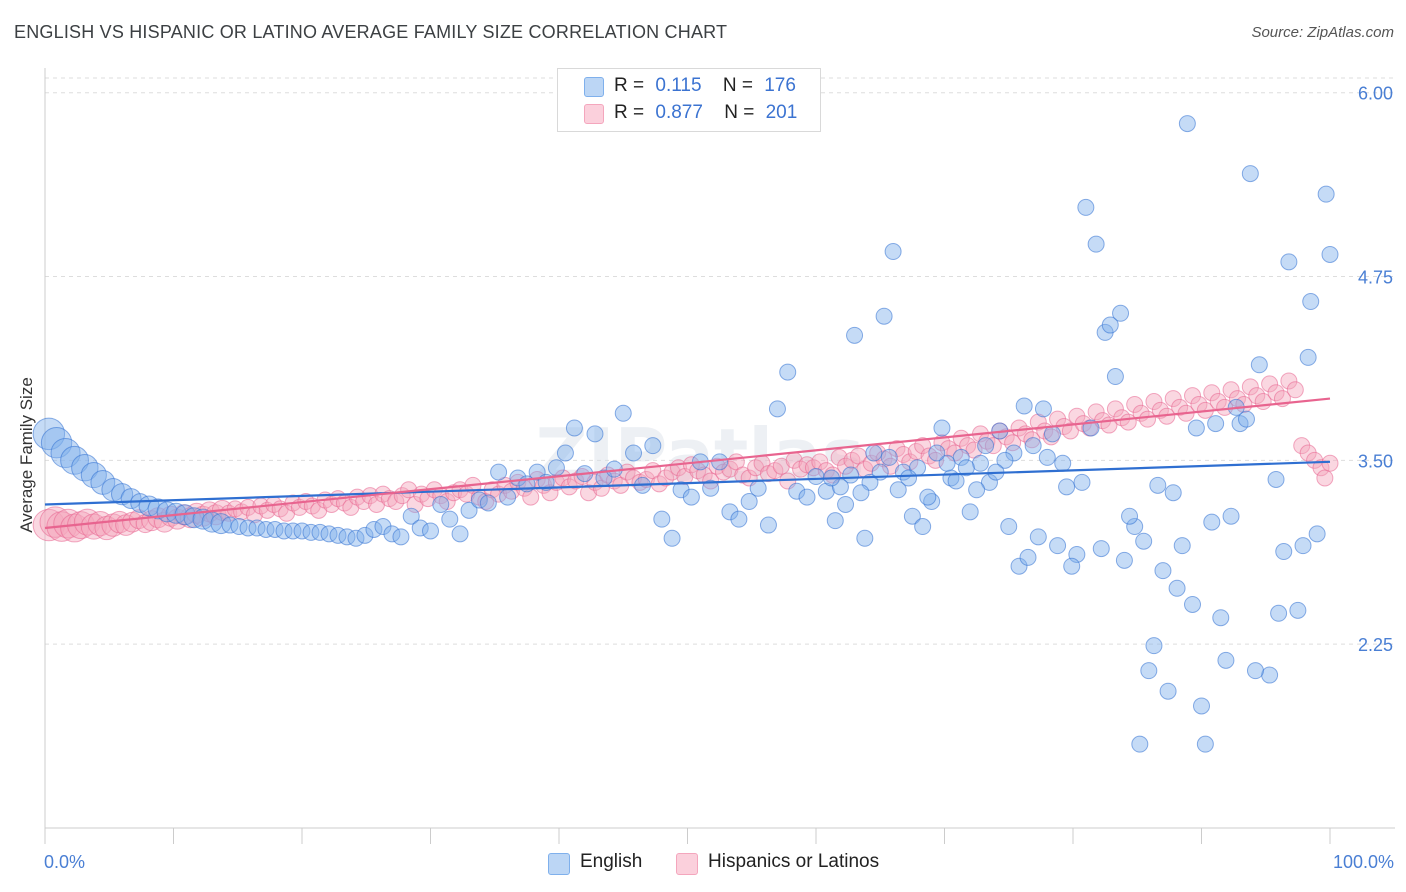  Describe the element at coordinates (611, 861) in the screenshot. I see `bottom-english-label: English` at that location.